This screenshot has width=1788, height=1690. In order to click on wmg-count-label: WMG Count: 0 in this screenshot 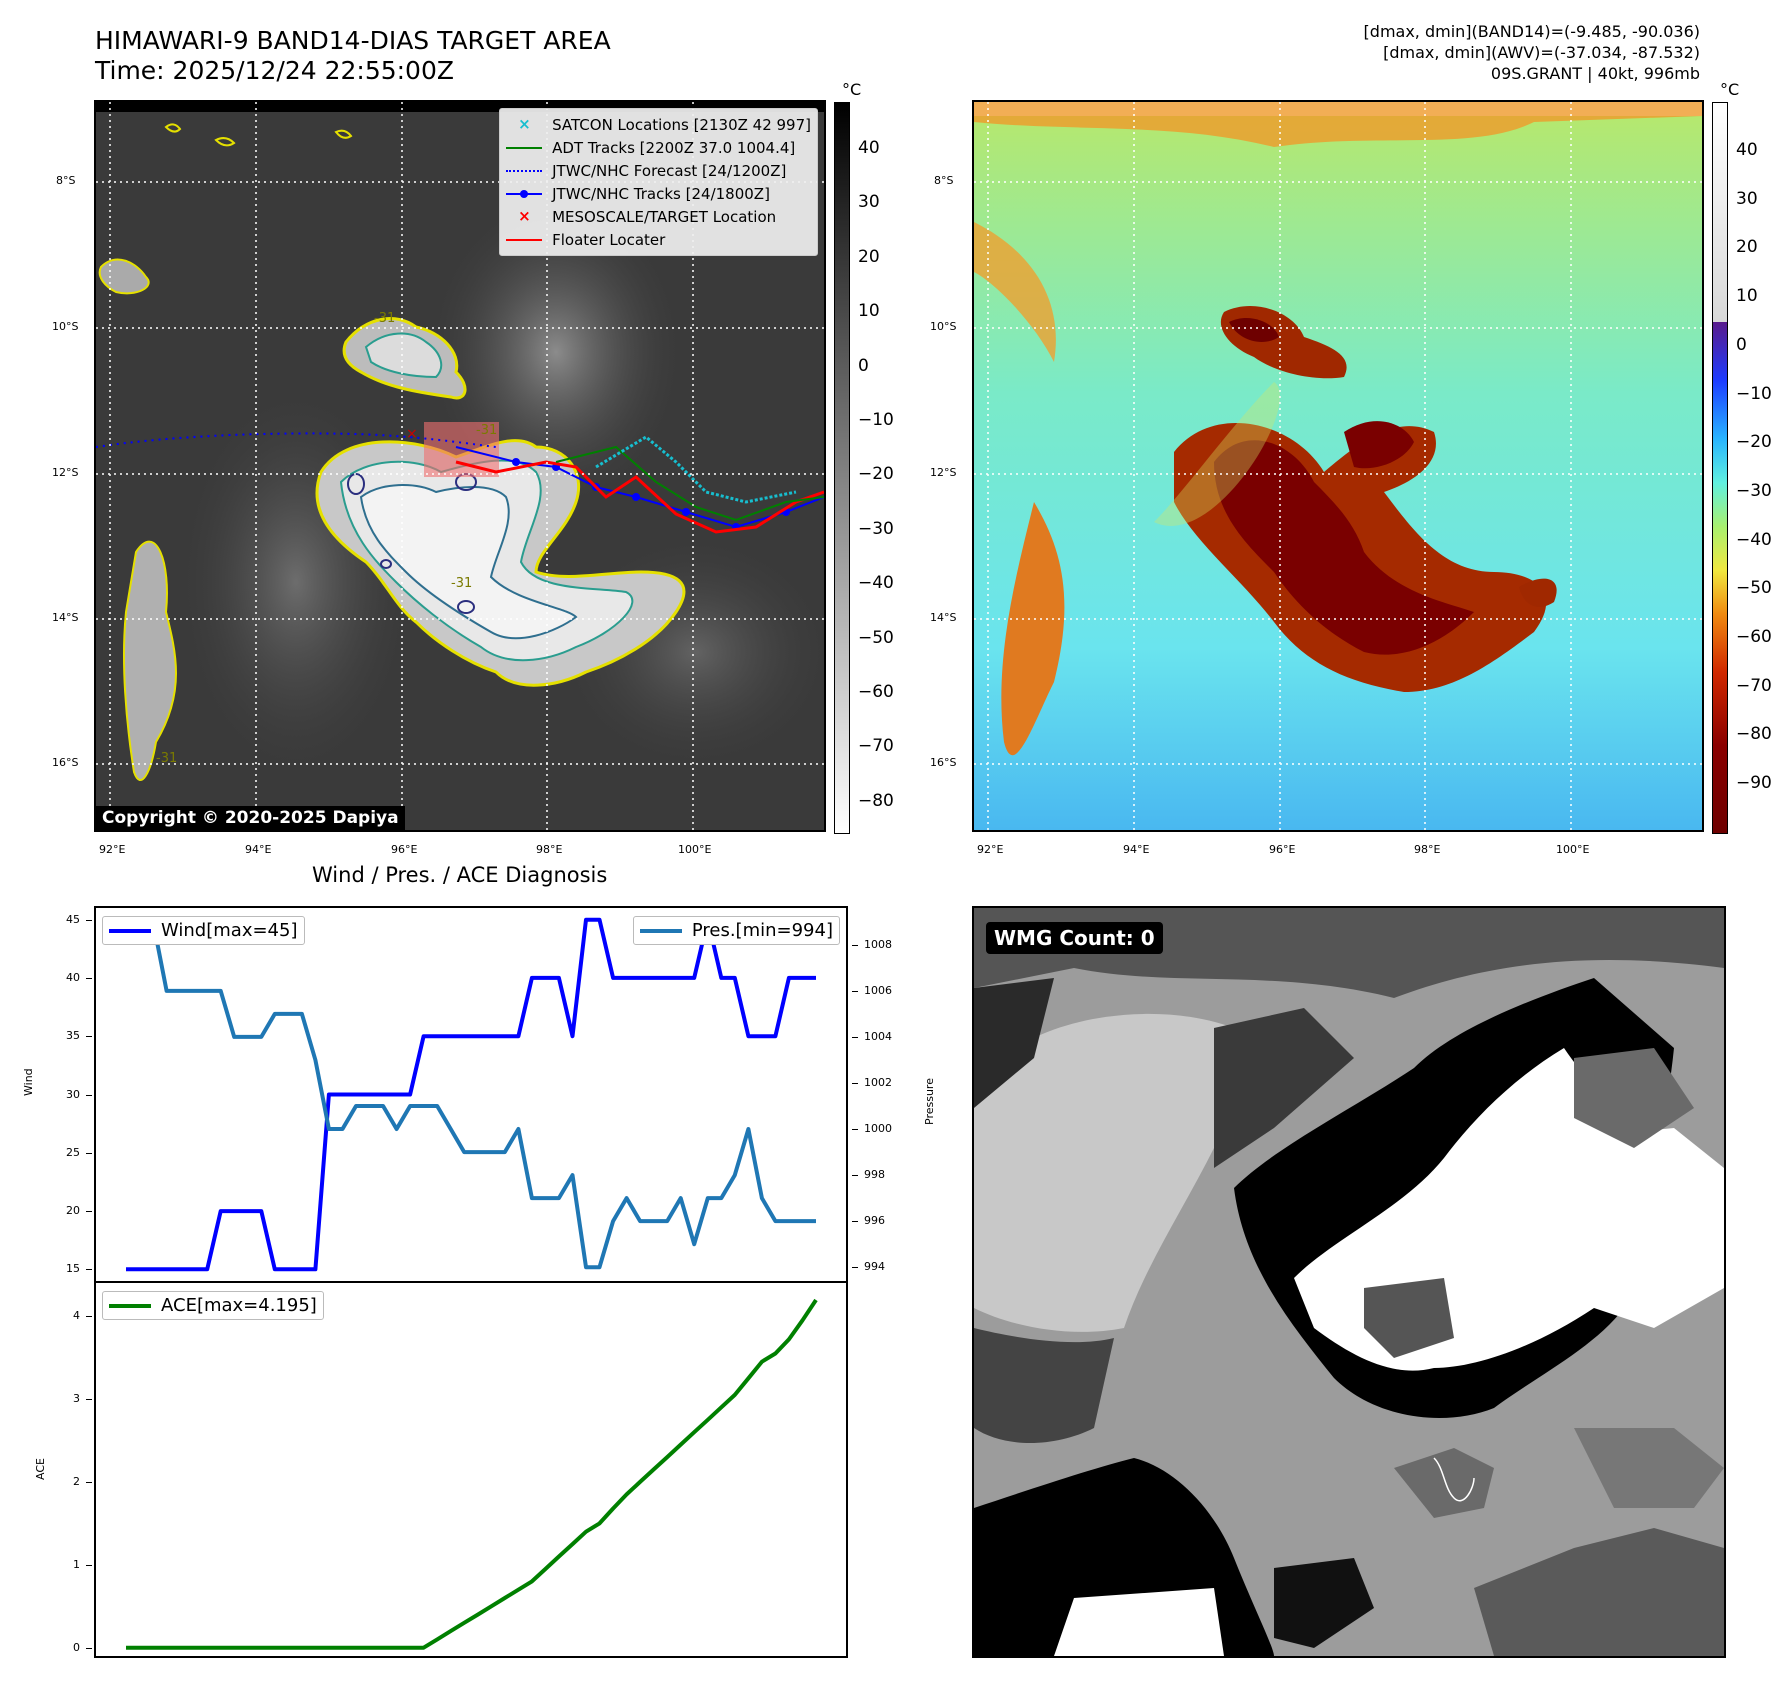, I will do `click(1074, 938)`.